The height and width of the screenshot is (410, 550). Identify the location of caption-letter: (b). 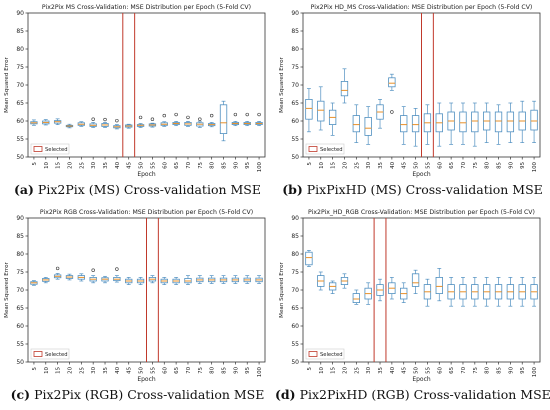
(292, 189).